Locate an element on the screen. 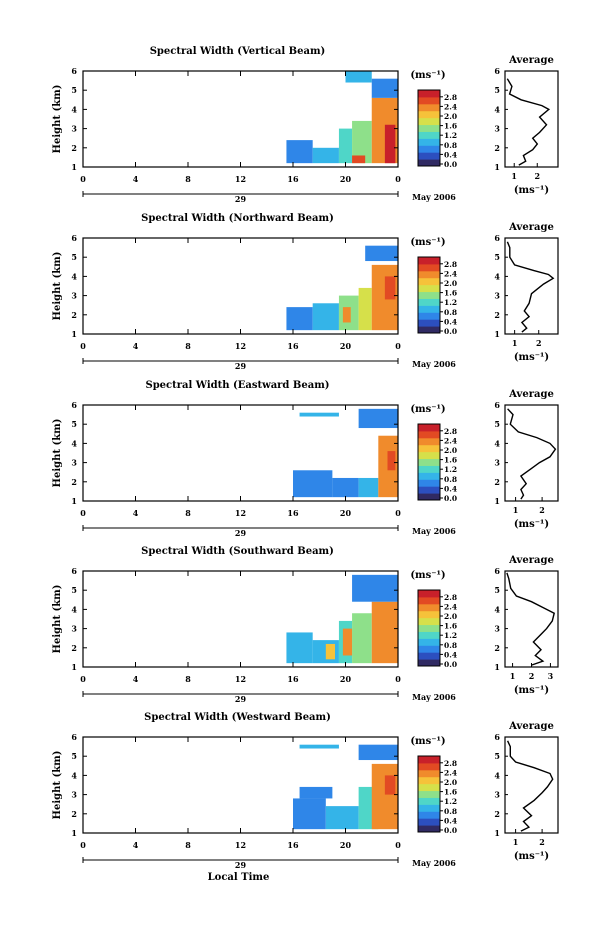 This screenshot has width=610, height=933. y-tick-label: 5 is located at coordinates (74, 424).